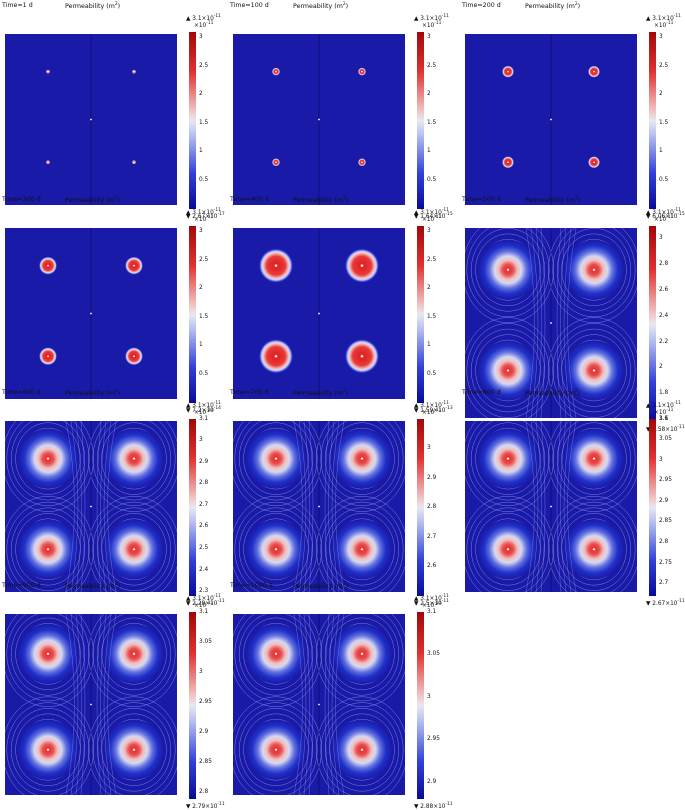 The height and width of the screenshot is (810, 685). I want to click on colorbar-min: ▼ 1.64×10-15, so click(433, 216).